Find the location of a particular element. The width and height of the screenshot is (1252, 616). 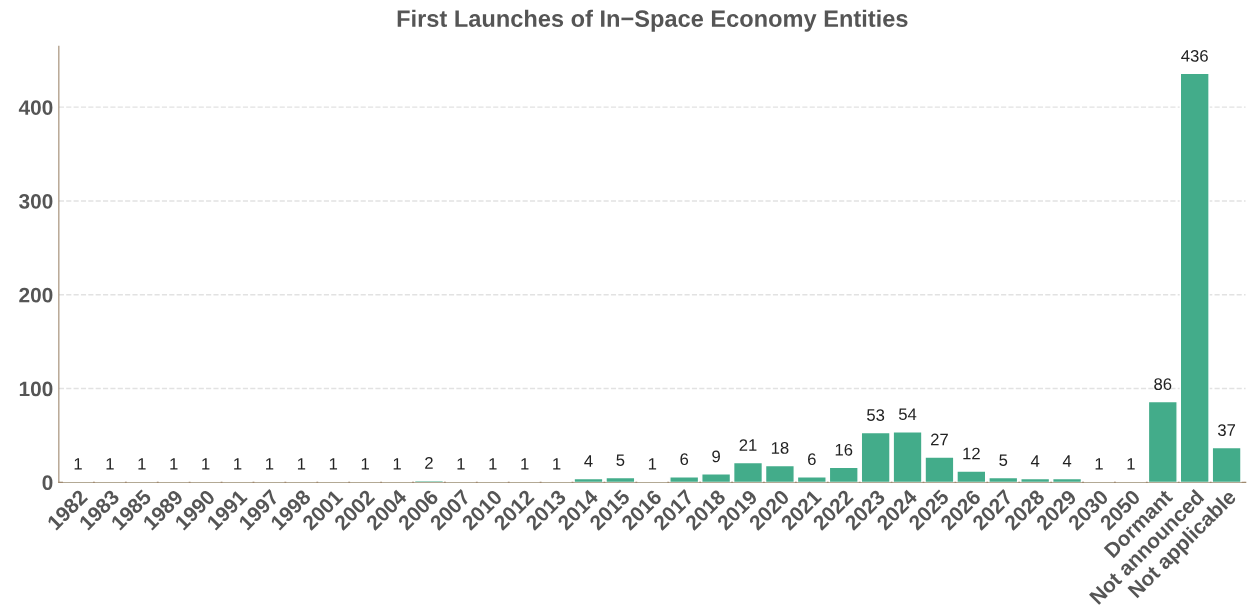

data-label: 18 is located at coordinates (780, 448).